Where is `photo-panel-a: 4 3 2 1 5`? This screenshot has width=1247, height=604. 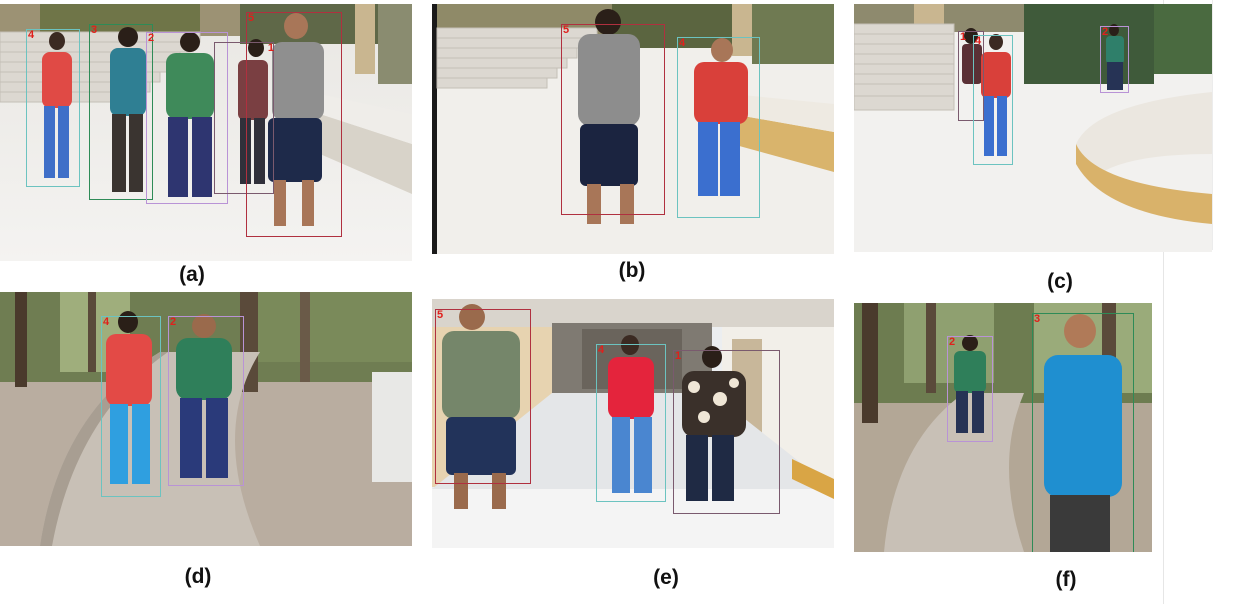 photo-panel-a: 4 3 2 1 5 is located at coordinates (206, 132).